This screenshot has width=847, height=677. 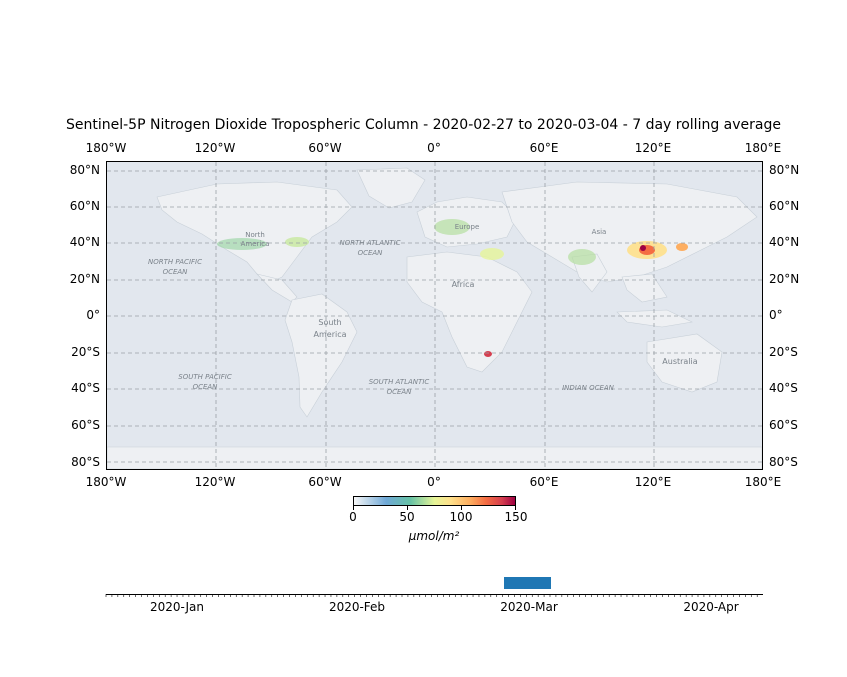 What do you see at coordinates (434, 536) in the screenshot?
I see `colorbar-unit: μmol/m²` at bounding box center [434, 536].